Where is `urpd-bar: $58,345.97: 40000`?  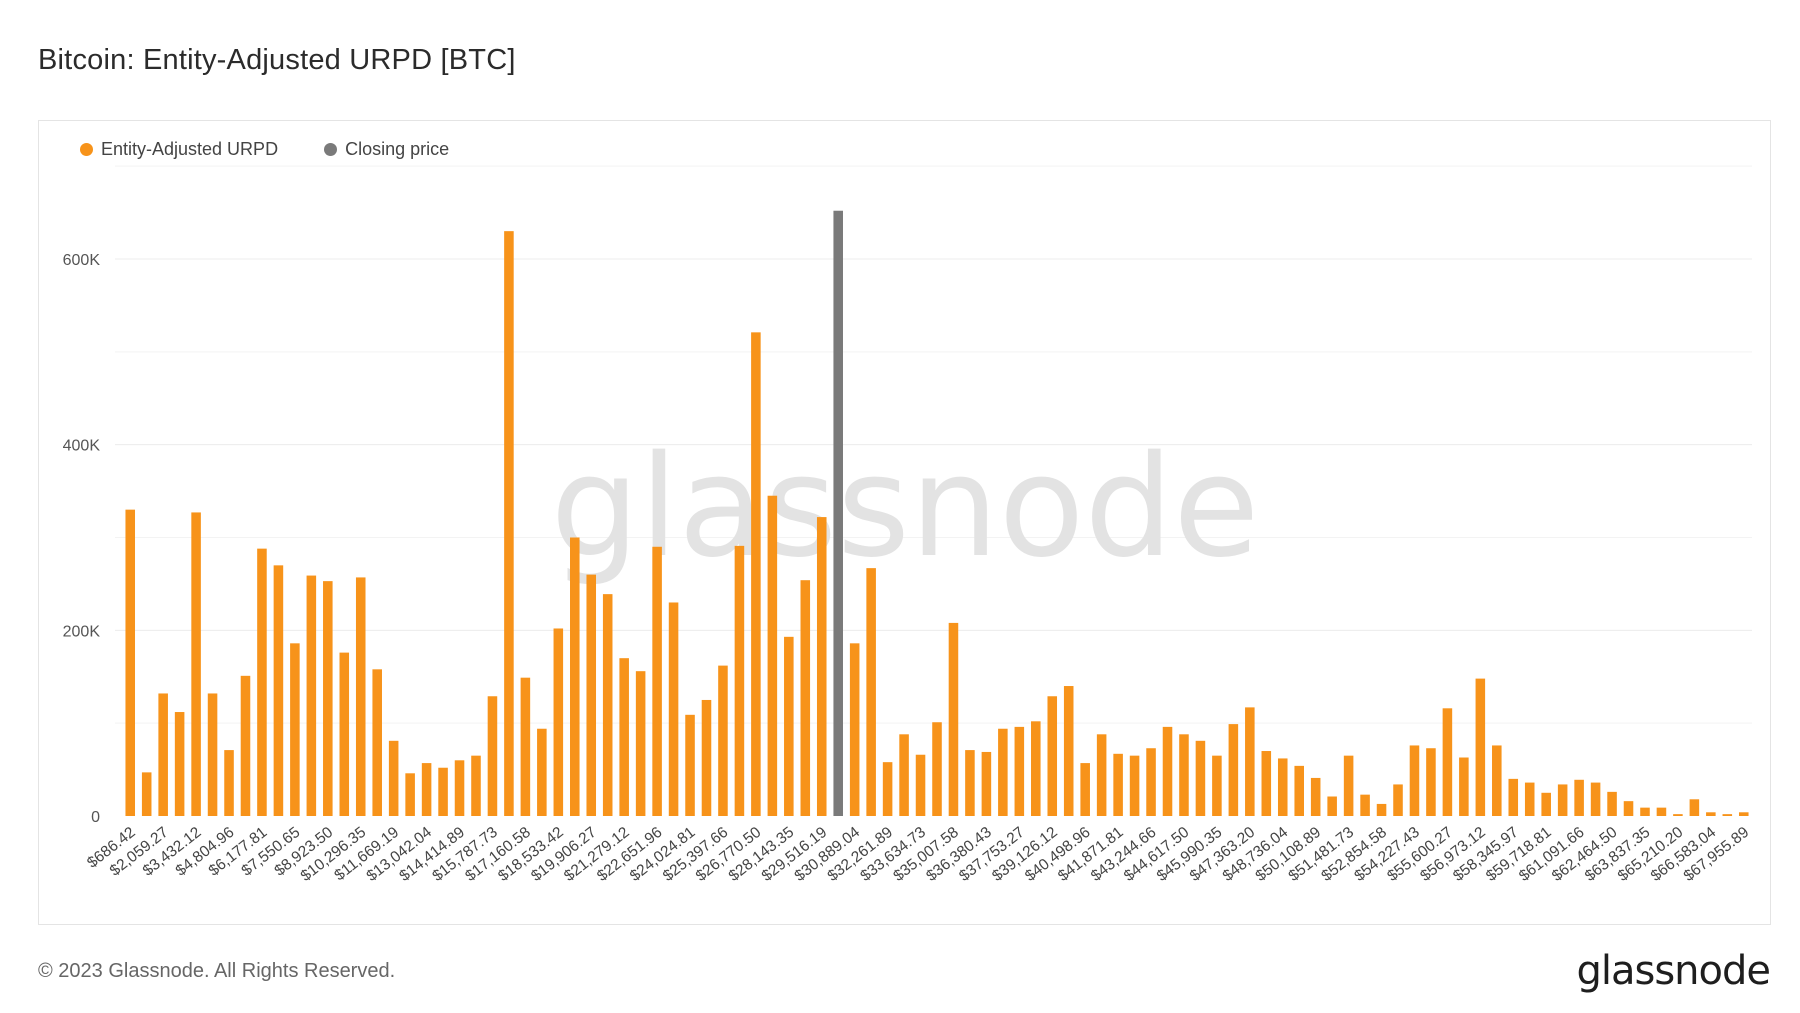
urpd-bar: $58,345.97: 40000 is located at coordinates (1513, 797).